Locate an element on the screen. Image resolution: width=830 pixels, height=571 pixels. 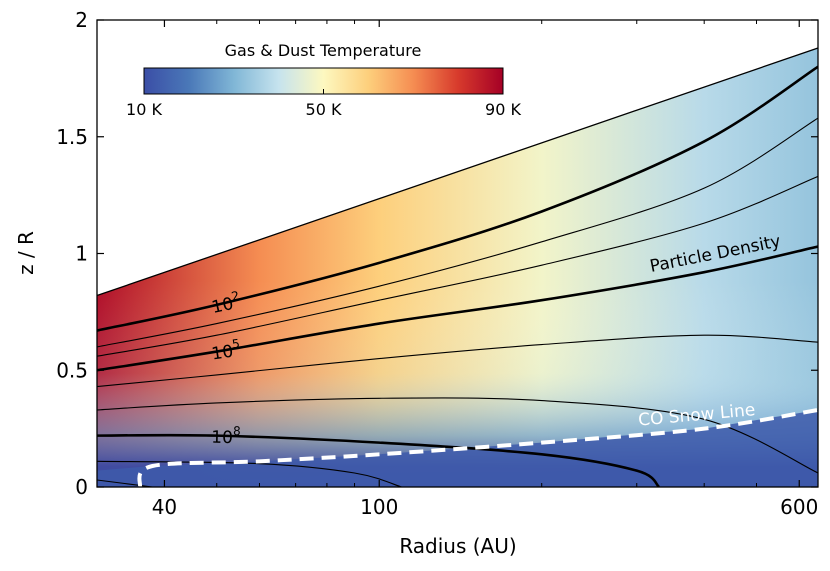
colorbar: Gas & Dust Temperature 10 K 50 K 90 K is located at coordinates (323, 80).